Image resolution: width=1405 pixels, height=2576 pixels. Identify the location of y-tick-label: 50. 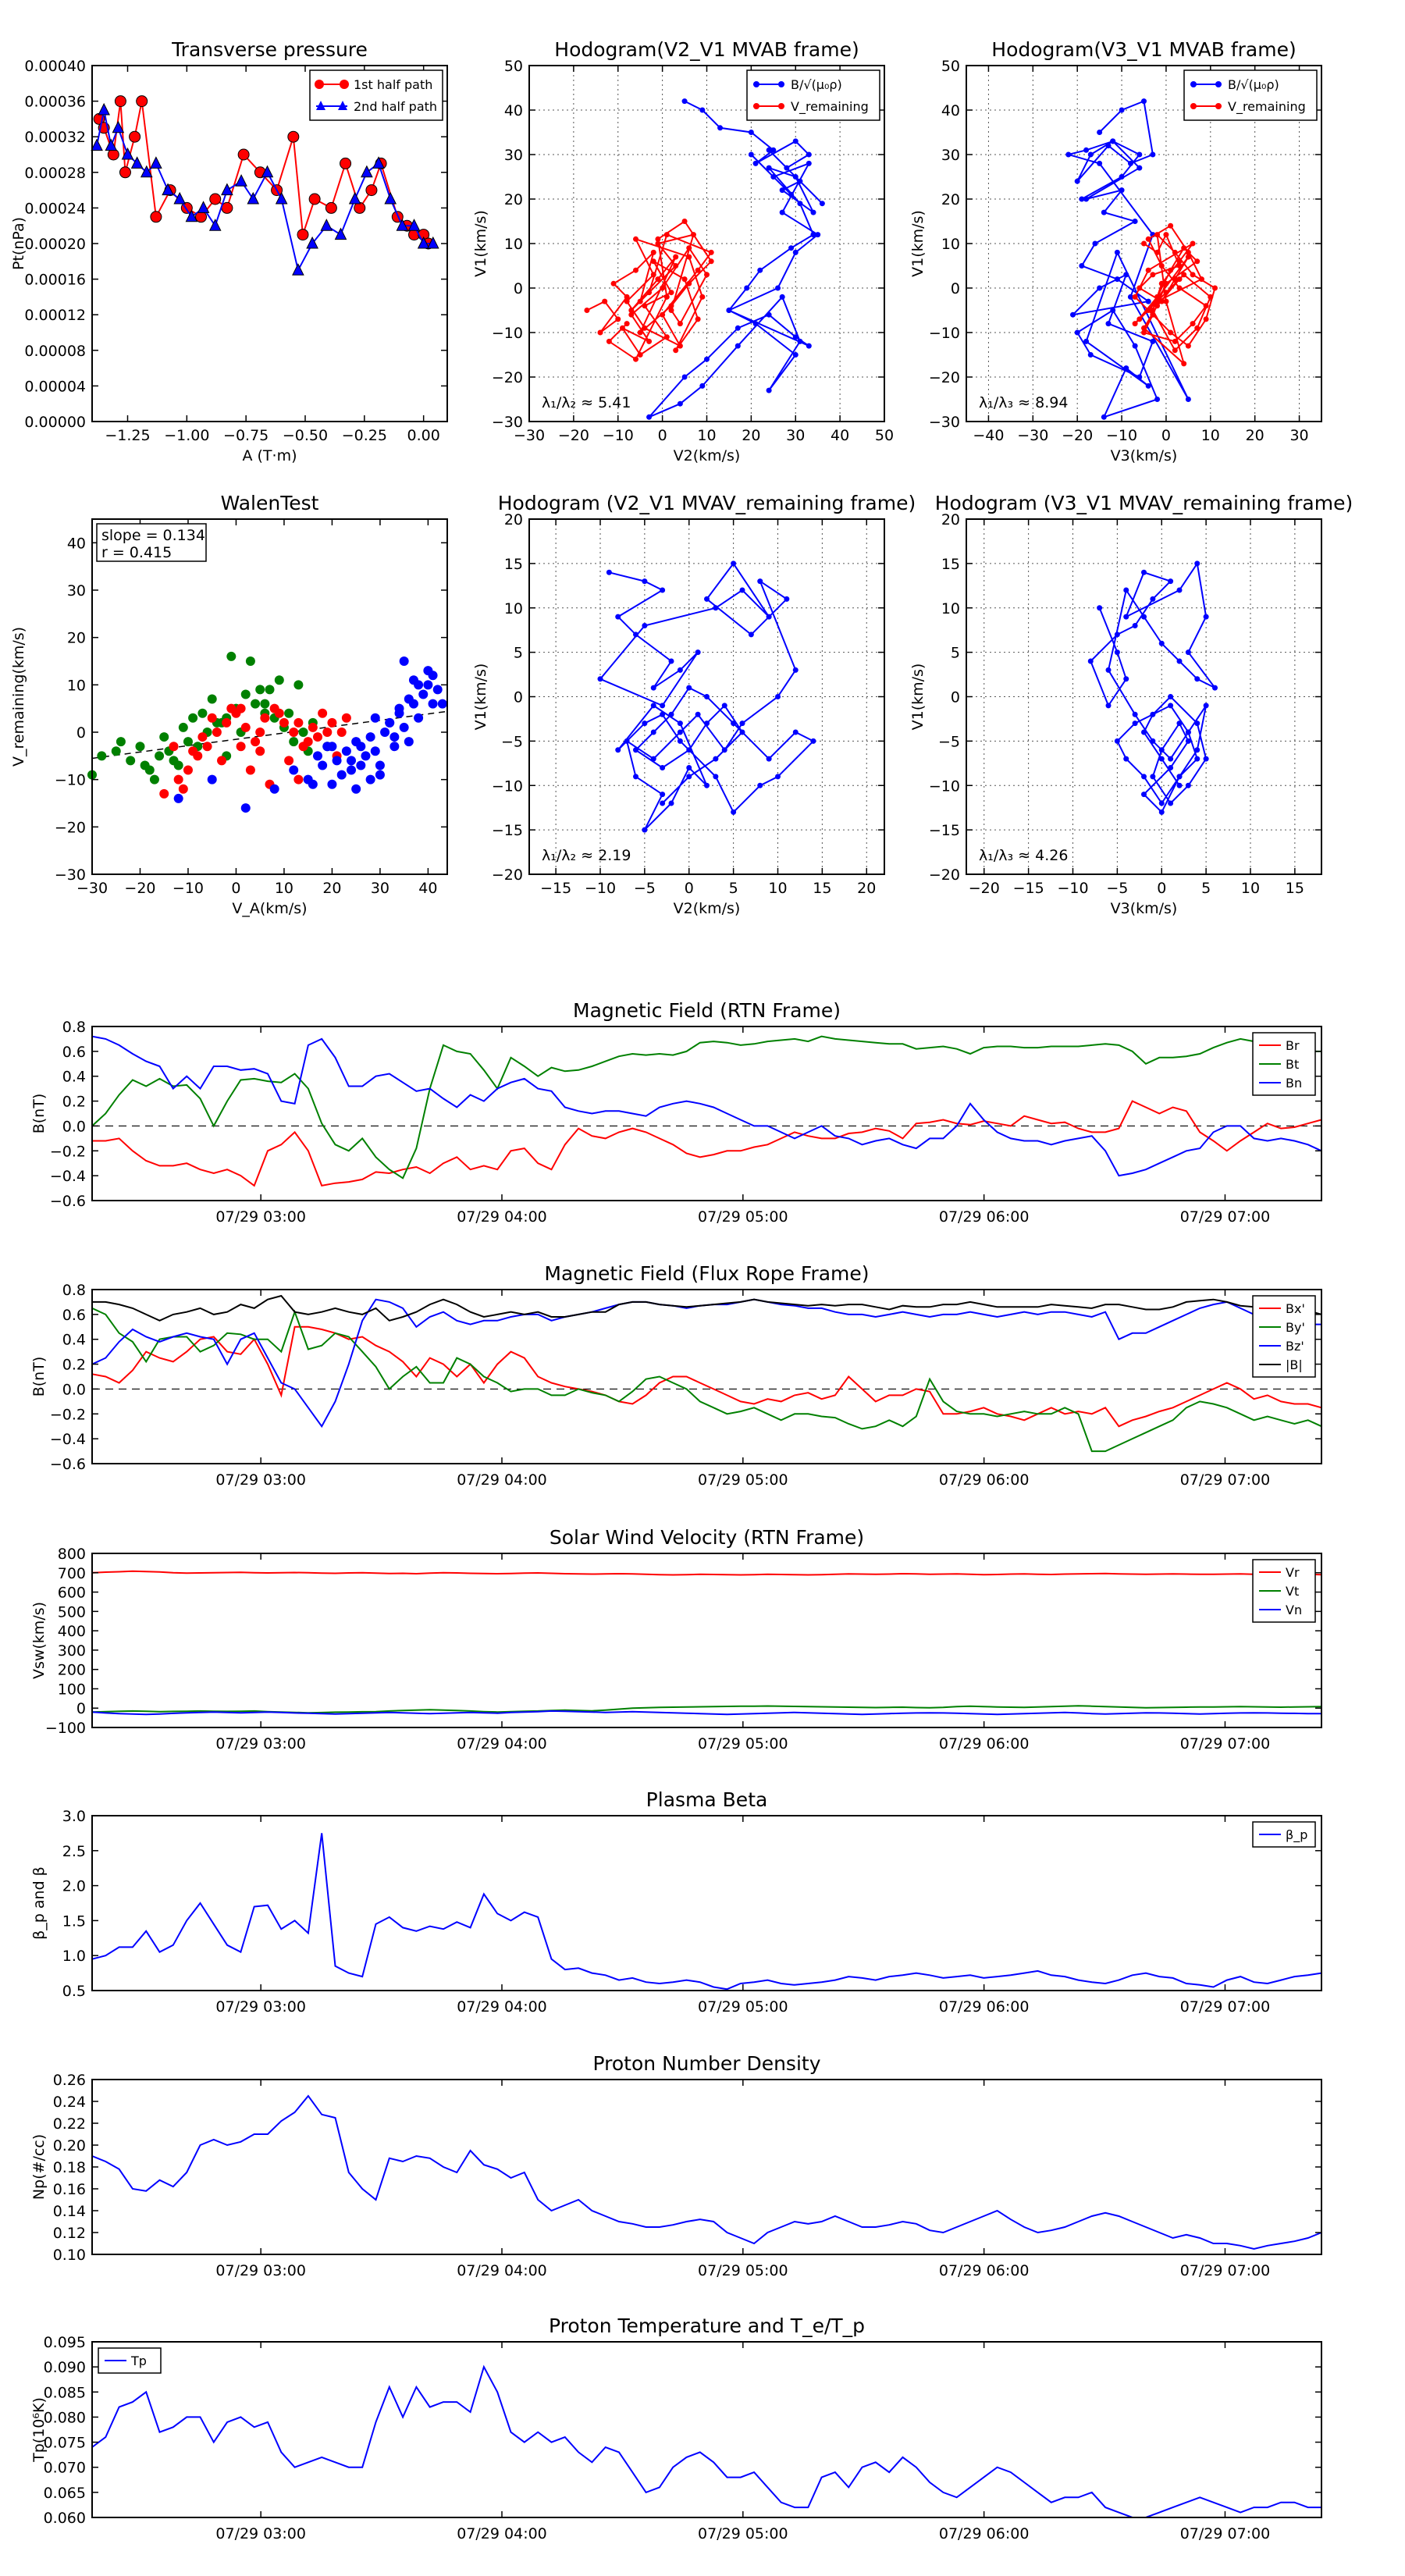
(951, 66).